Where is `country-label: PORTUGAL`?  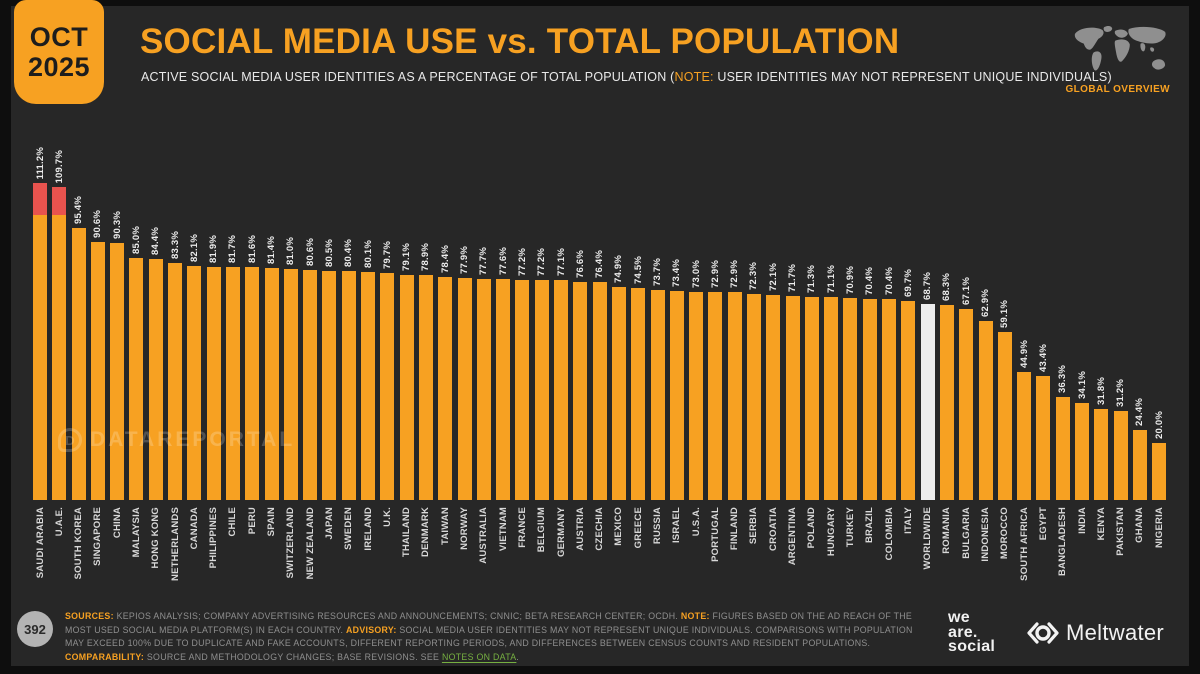 country-label: PORTUGAL is located at coordinates (715, 534).